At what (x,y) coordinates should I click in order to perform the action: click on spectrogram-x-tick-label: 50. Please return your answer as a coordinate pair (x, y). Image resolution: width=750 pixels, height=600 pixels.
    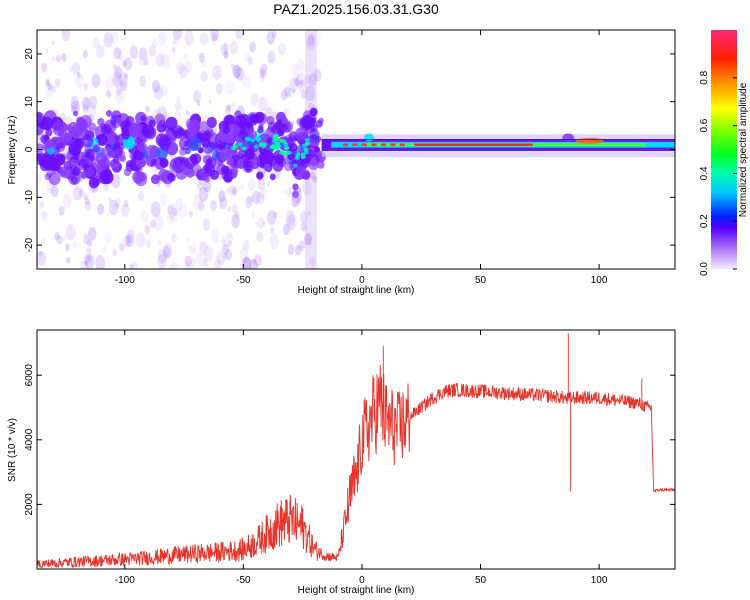
    Looking at the image, I should click on (481, 280).